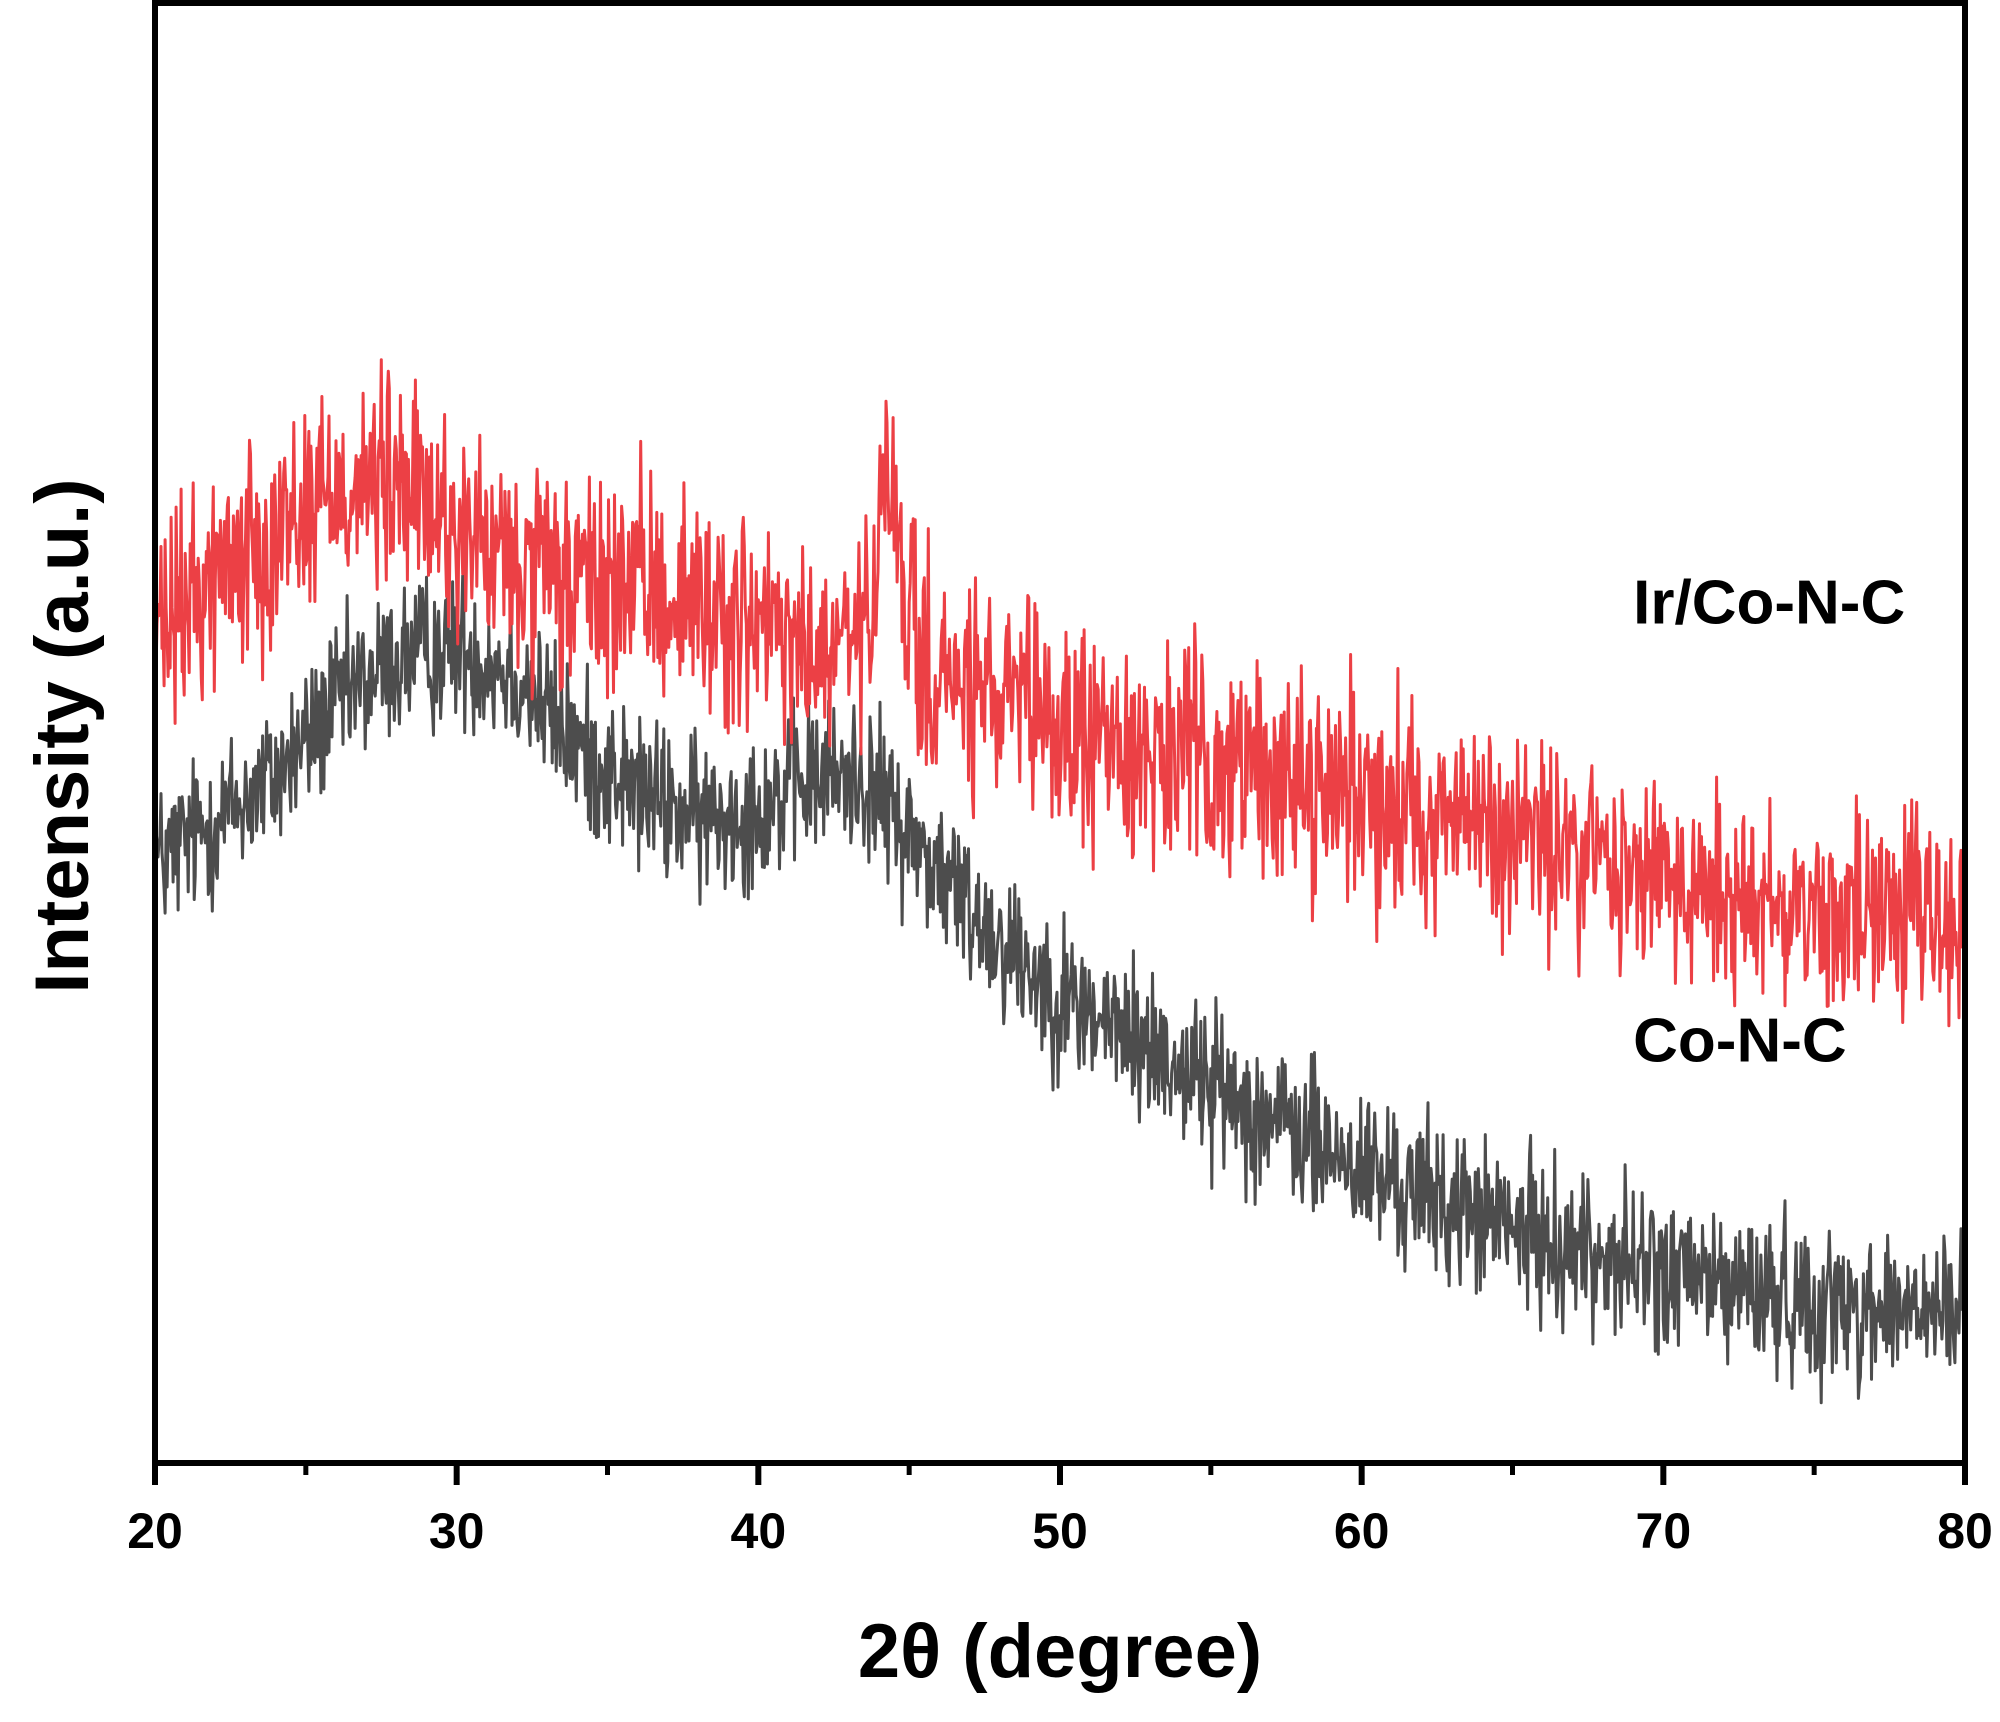  I want to click on x-tick-label: 60, so click(1362, 1531).